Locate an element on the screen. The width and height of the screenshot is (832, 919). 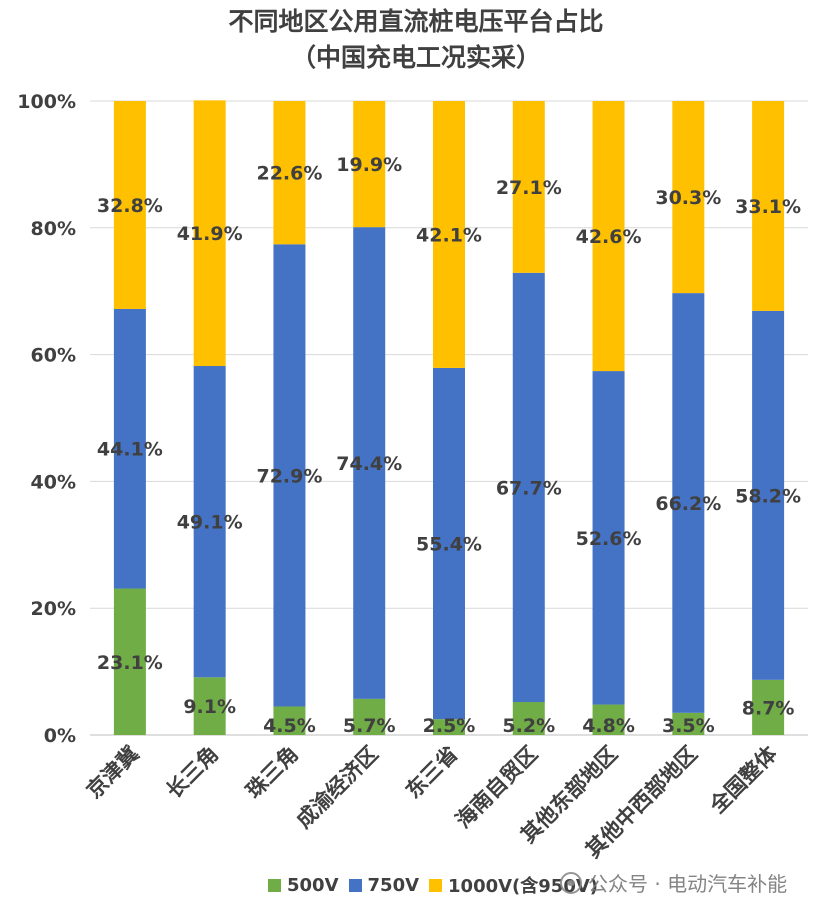
data-label: 2.5% is located at coordinates (449, 726).